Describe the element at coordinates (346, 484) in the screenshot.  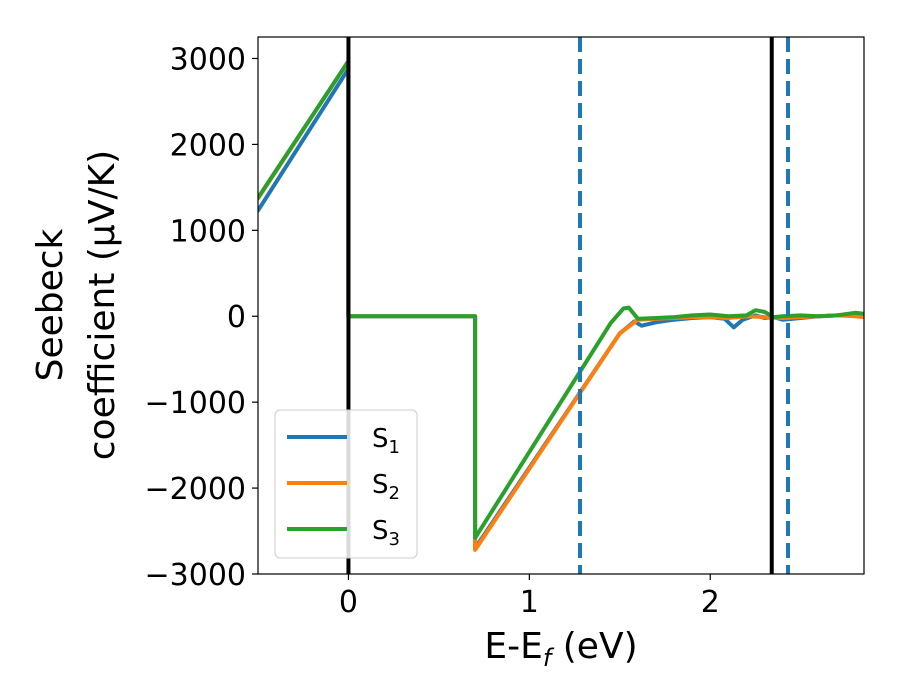
I see `legend: S1 S2 S3` at that location.